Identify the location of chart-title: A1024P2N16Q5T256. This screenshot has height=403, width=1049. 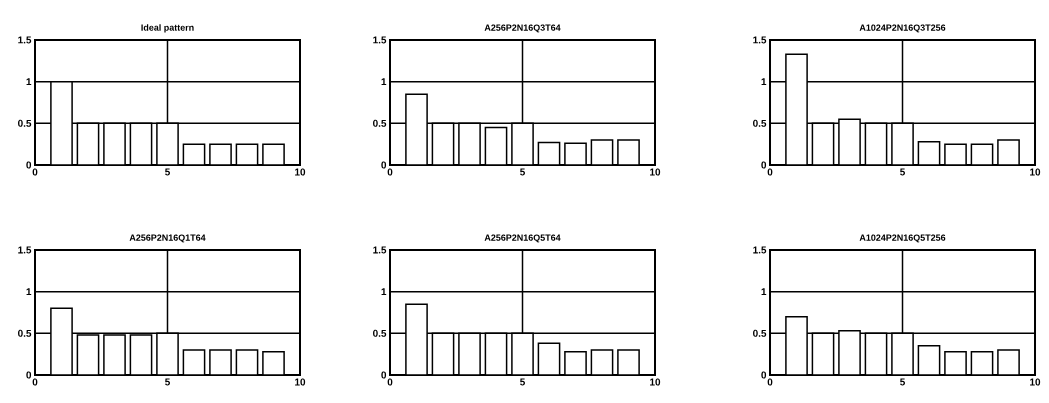
(902, 238).